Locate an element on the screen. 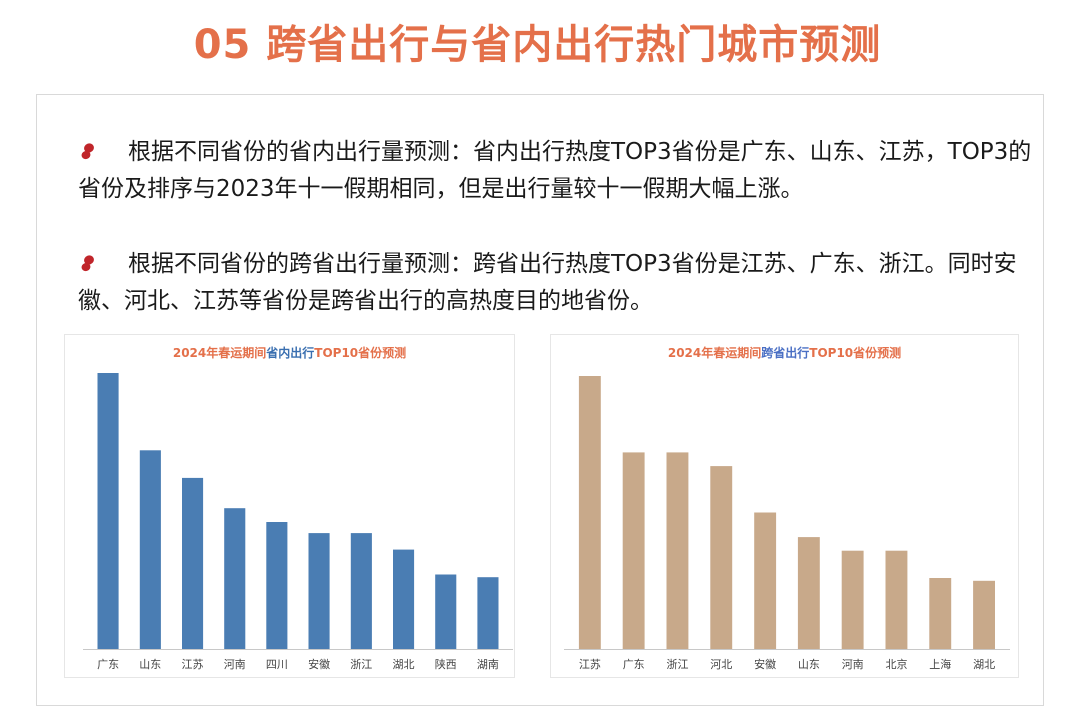 Image resolution: width=1075 pixels, height=718 pixels. bar-河北 is located at coordinates (721, 557).